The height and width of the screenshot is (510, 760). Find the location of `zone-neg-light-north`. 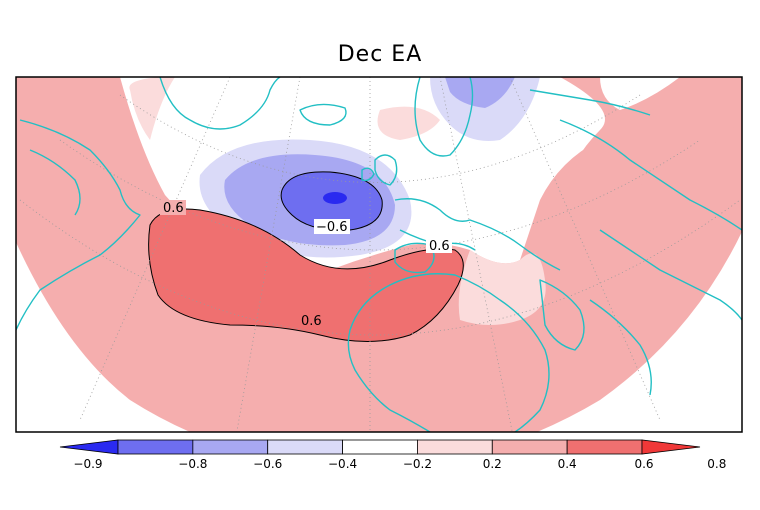

zone-neg-light-north is located at coordinates (480, 92).